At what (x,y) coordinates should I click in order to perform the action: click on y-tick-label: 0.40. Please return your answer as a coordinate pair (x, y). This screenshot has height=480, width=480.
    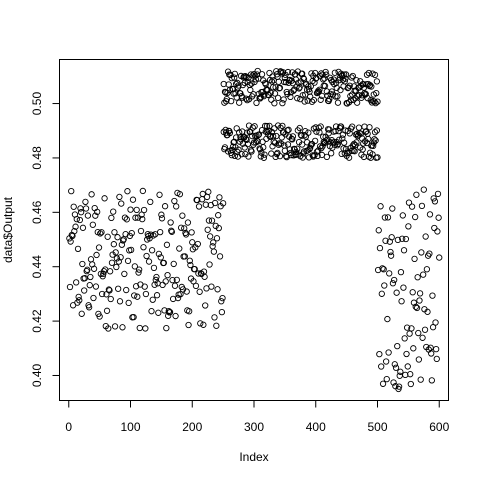
    Looking at the image, I should click on (37, 375).